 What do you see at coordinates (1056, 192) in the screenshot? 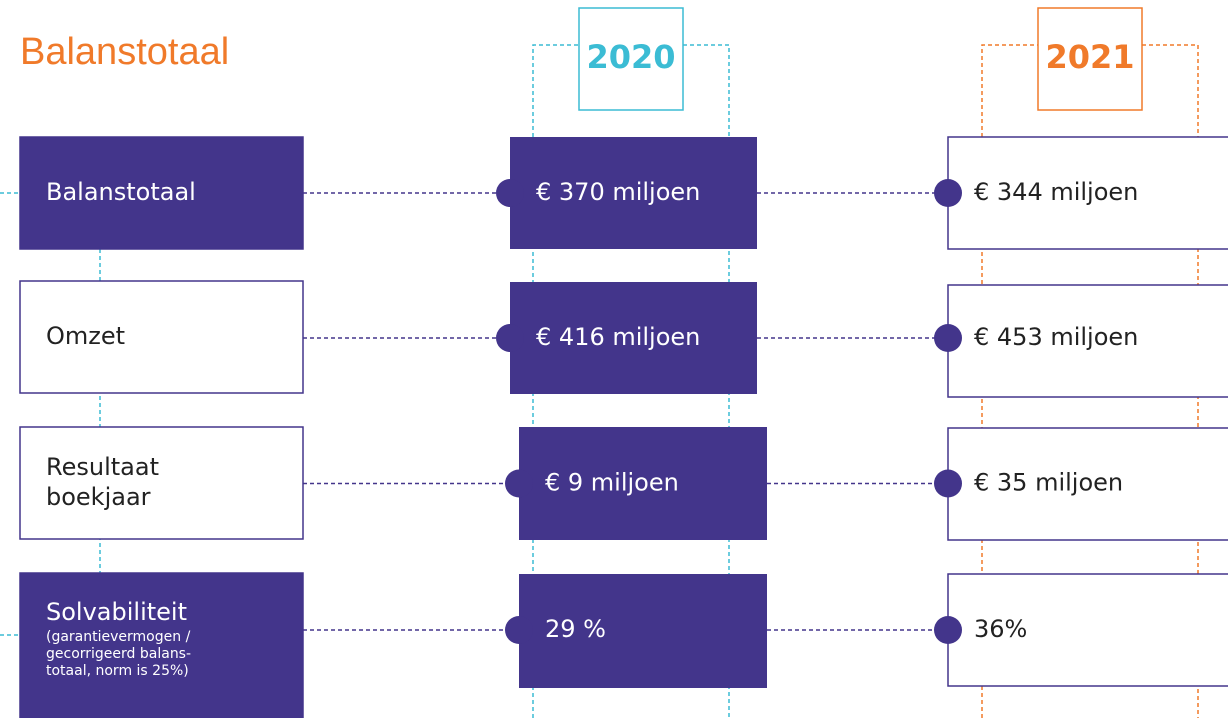
I see `value-2021: € 344 miljoen` at bounding box center [1056, 192].